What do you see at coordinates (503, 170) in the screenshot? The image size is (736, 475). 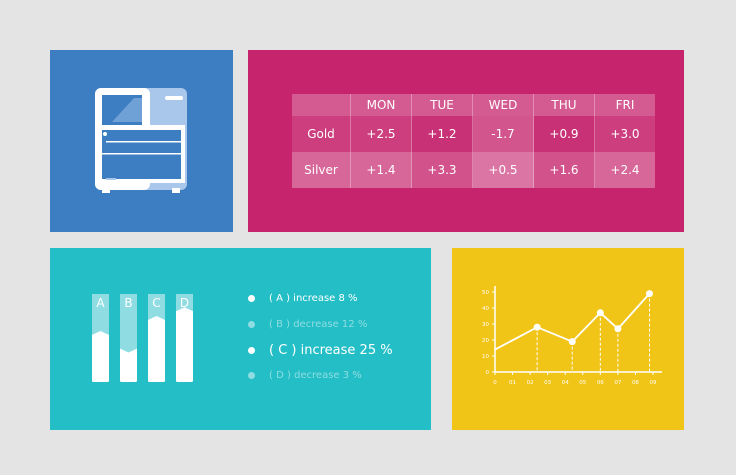 I see `cell: +0.5` at bounding box center [503, 170].